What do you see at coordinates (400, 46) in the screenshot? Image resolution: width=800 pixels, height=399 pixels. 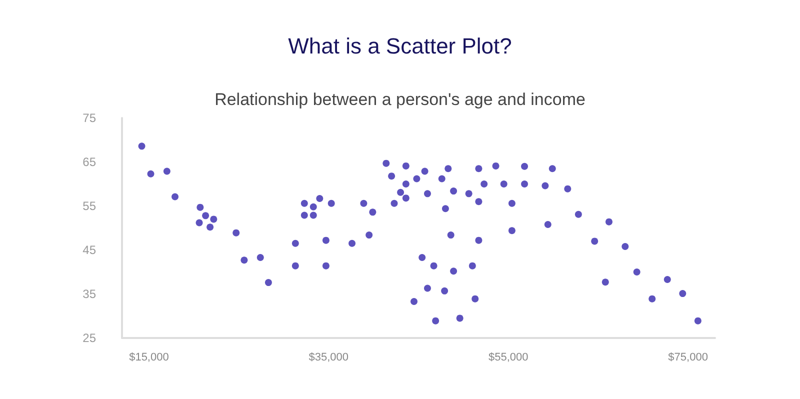 I see `chart-title: What is a Scatter Plot?` at bounding box center [400, 46].